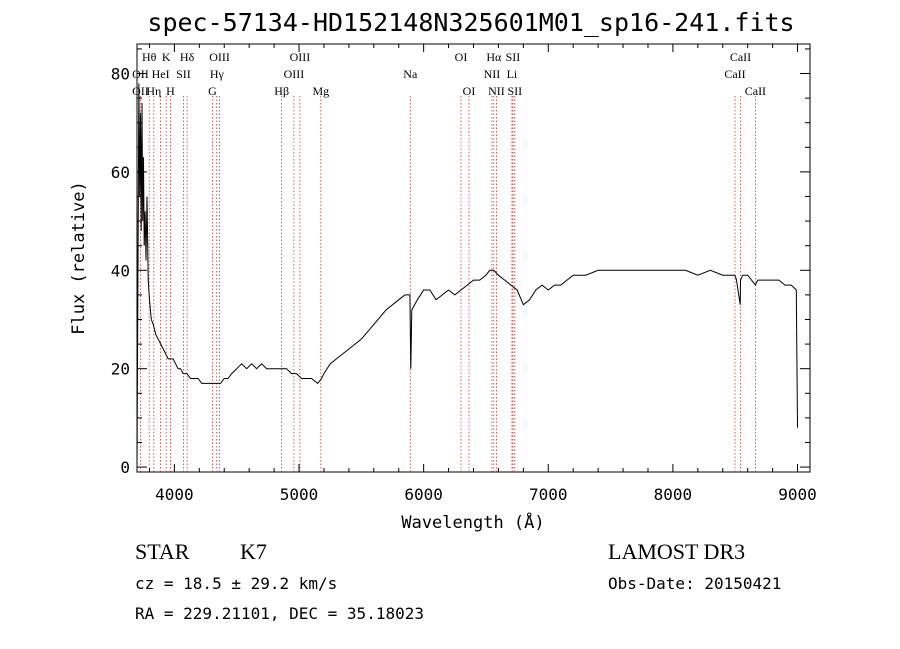  Describe the element at coordinates (236, 583) in the screenshot. I see `redshift-text: cz = 18.5 ± 29.2 km/s` at that location.